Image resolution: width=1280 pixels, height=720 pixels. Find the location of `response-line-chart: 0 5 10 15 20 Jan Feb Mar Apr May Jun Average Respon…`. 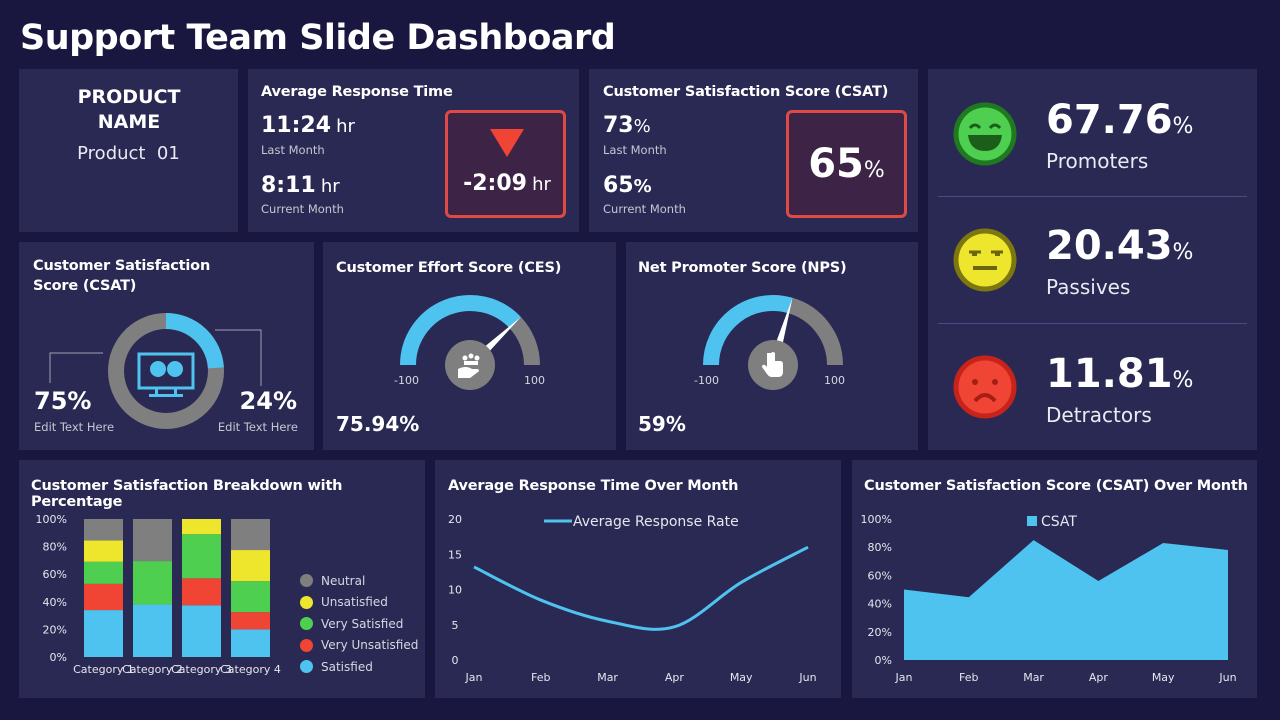

response-line-chart: 0 5 10 15 20 Jan Feb Mar Apr May Jun Average Respon… is located at coordinates (632, 598).